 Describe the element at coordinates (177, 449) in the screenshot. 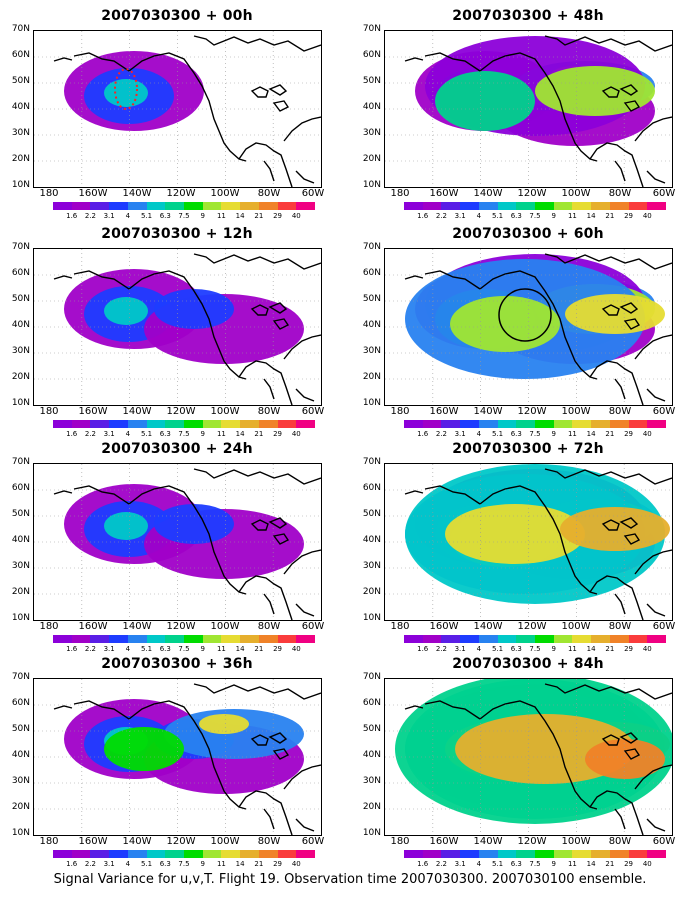

I see `panel-title: 2007030300 + 24h` at that location.